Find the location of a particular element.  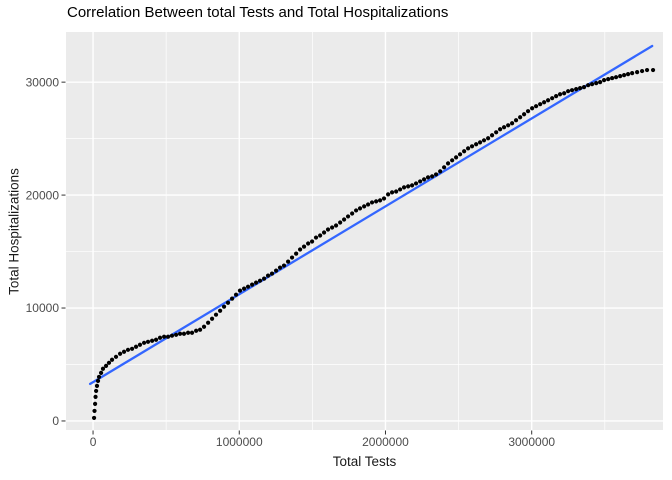

x-tick-label: 1000000 is located at coordinates (239, 442).